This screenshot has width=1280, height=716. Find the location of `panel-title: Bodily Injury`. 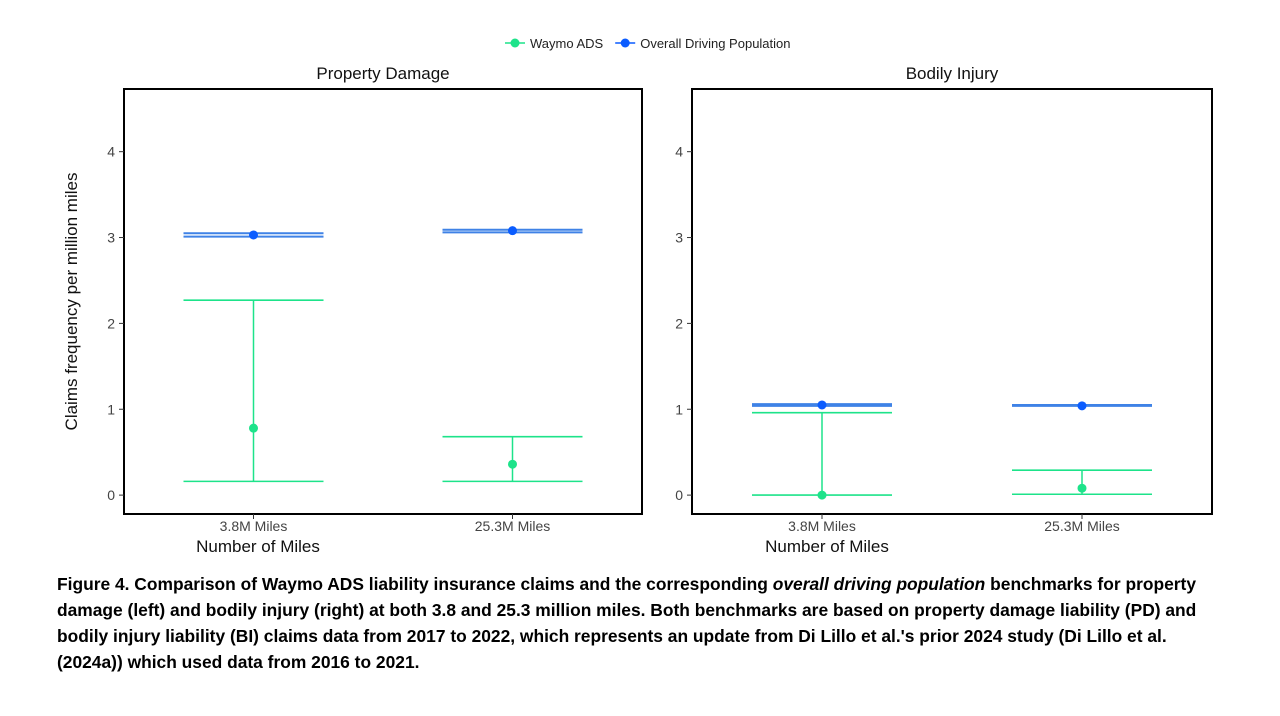

panel-title: Bodily Injury is located at coordinates (952, 73).